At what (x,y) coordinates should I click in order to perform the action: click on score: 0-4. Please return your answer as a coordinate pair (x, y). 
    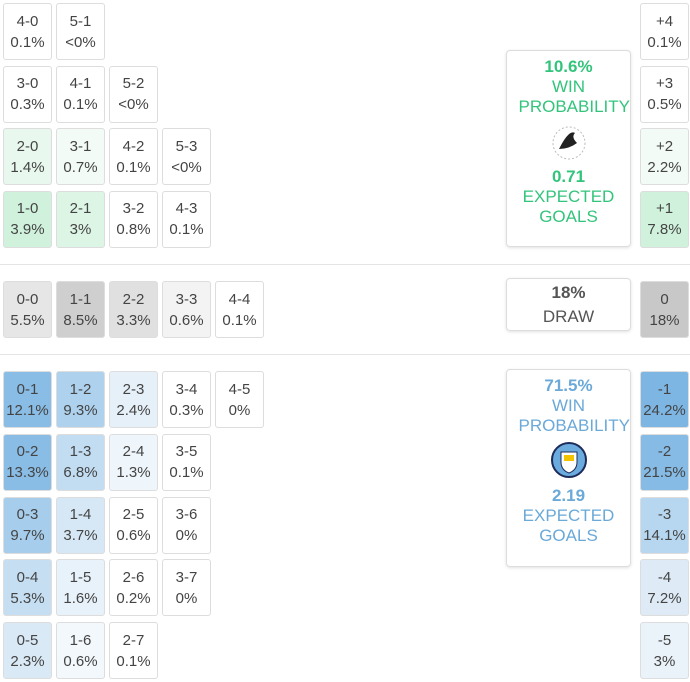
    Looking at the image, I should click on (27, 577).